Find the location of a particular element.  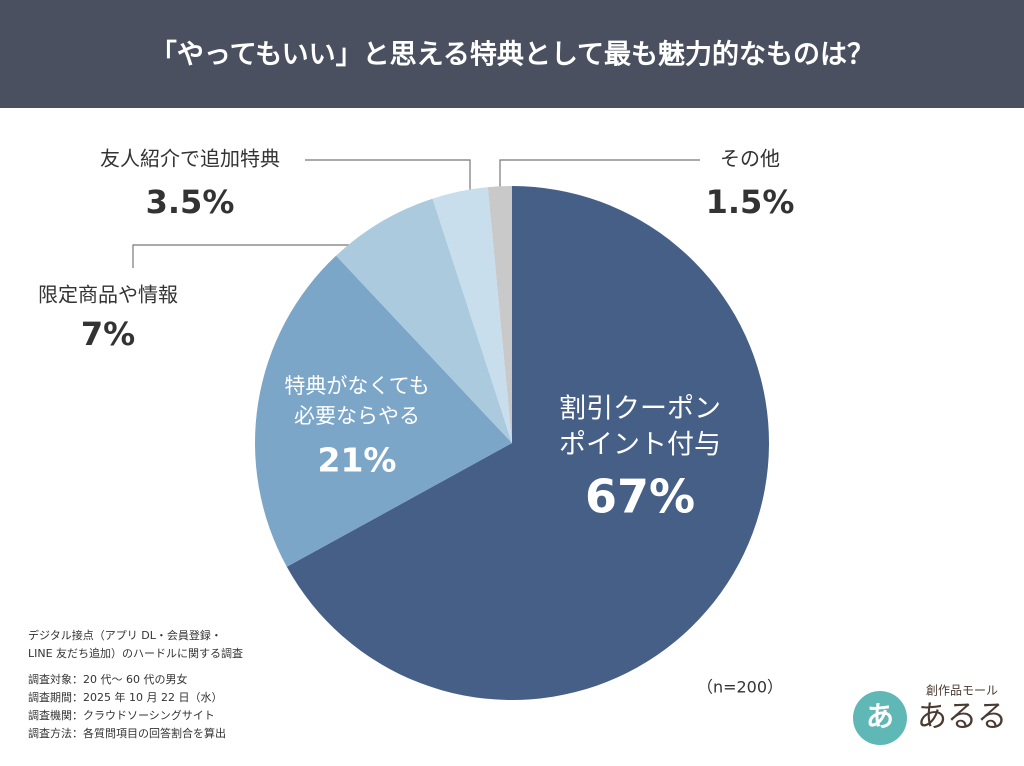

slice-label: その他 is located at coordinates (750, 159).